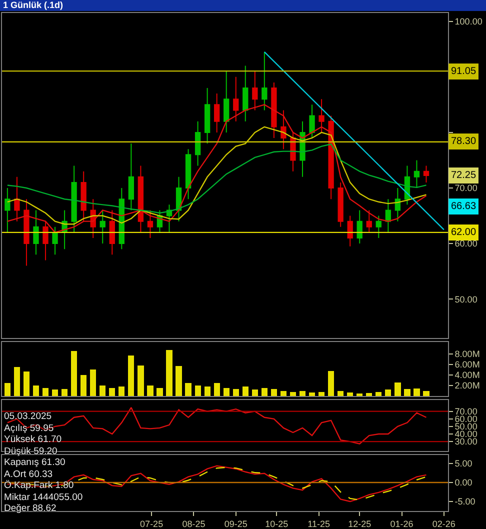  Describe the element at coordinates (28, 474) in the screenshot. I see `annotation: A.Ort 60.33` at that location.